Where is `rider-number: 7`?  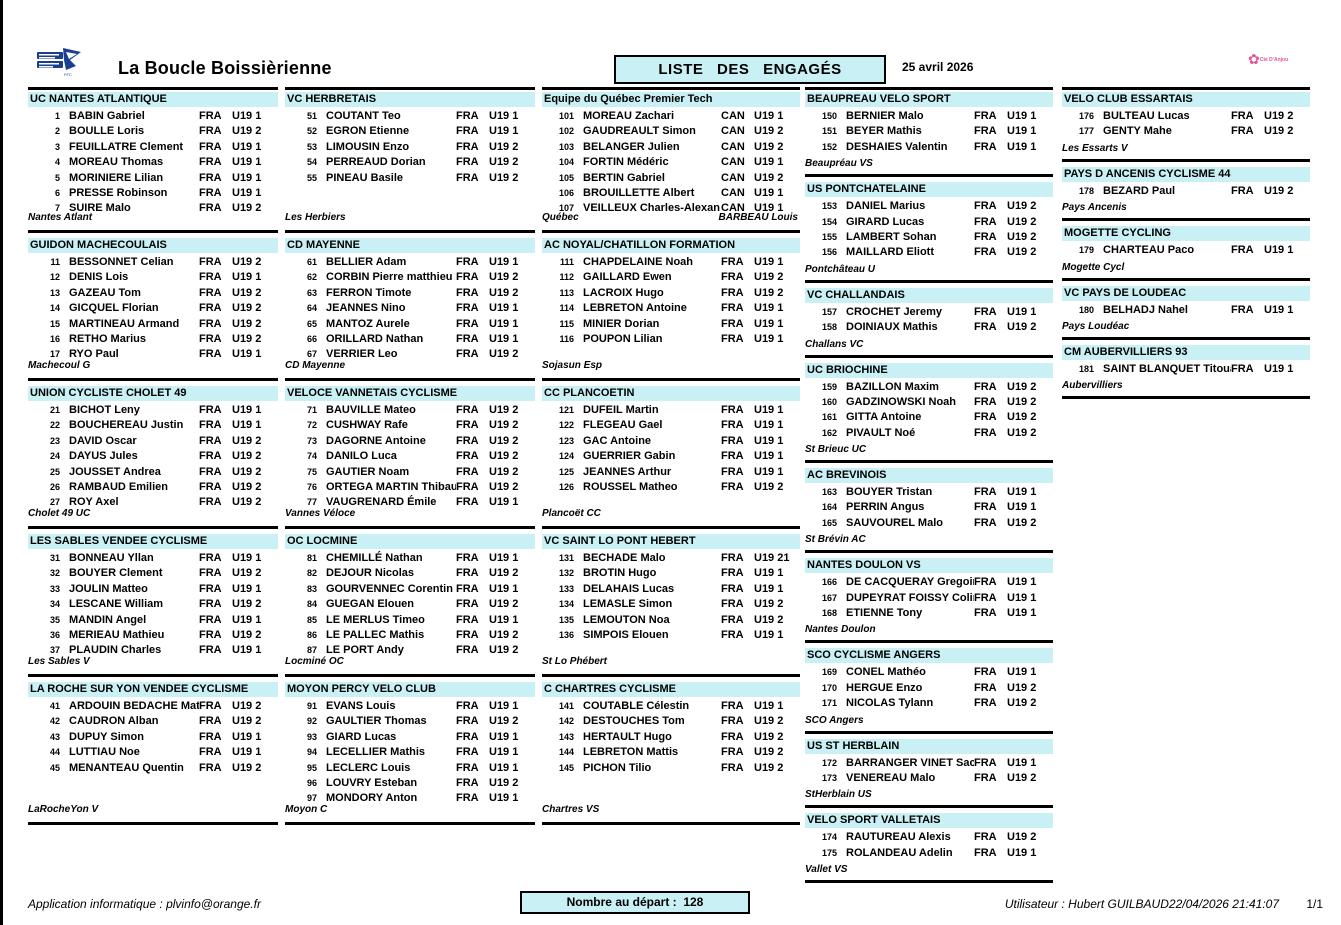 rider-number: 7 is located at coordinates (57, 208).